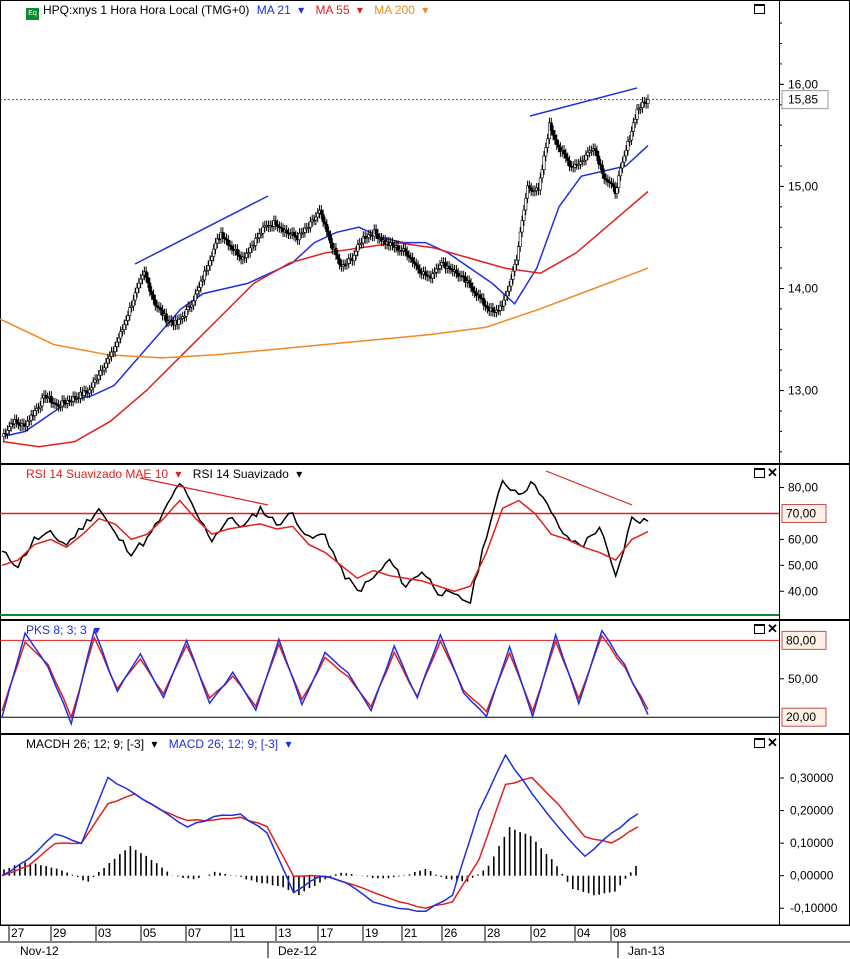 The image size is (850, 959). Describe the element at coordinates (280, 10) in the screenshot. I see `ma21-label: MA 21 ▾` at that location.